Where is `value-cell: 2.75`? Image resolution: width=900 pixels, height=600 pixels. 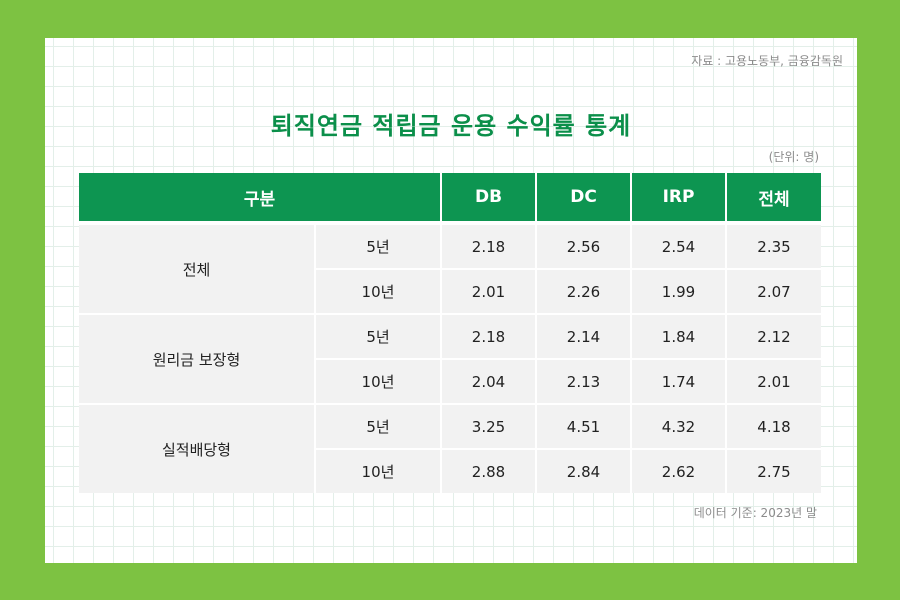 value-cell: 2.75 is located at coordinates (773, 470).